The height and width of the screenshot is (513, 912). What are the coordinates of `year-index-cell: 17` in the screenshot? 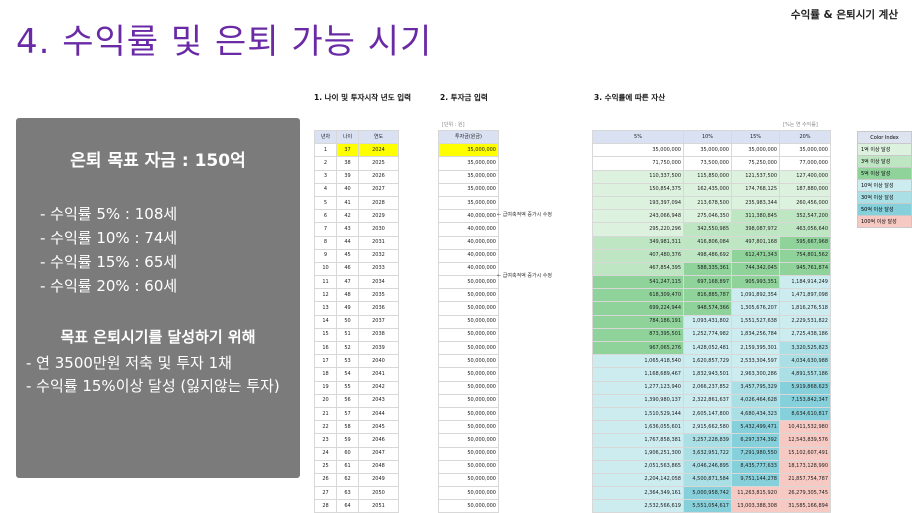 It's located at (325, 361).